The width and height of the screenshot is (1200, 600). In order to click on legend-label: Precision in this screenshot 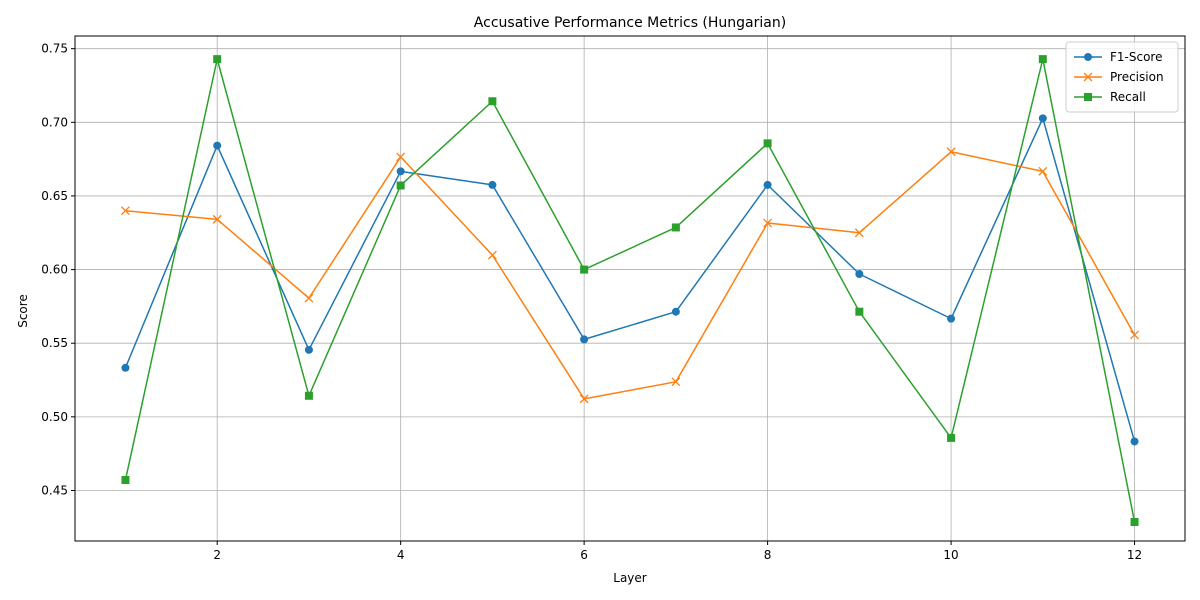, I will do `click(1137, 77)`.